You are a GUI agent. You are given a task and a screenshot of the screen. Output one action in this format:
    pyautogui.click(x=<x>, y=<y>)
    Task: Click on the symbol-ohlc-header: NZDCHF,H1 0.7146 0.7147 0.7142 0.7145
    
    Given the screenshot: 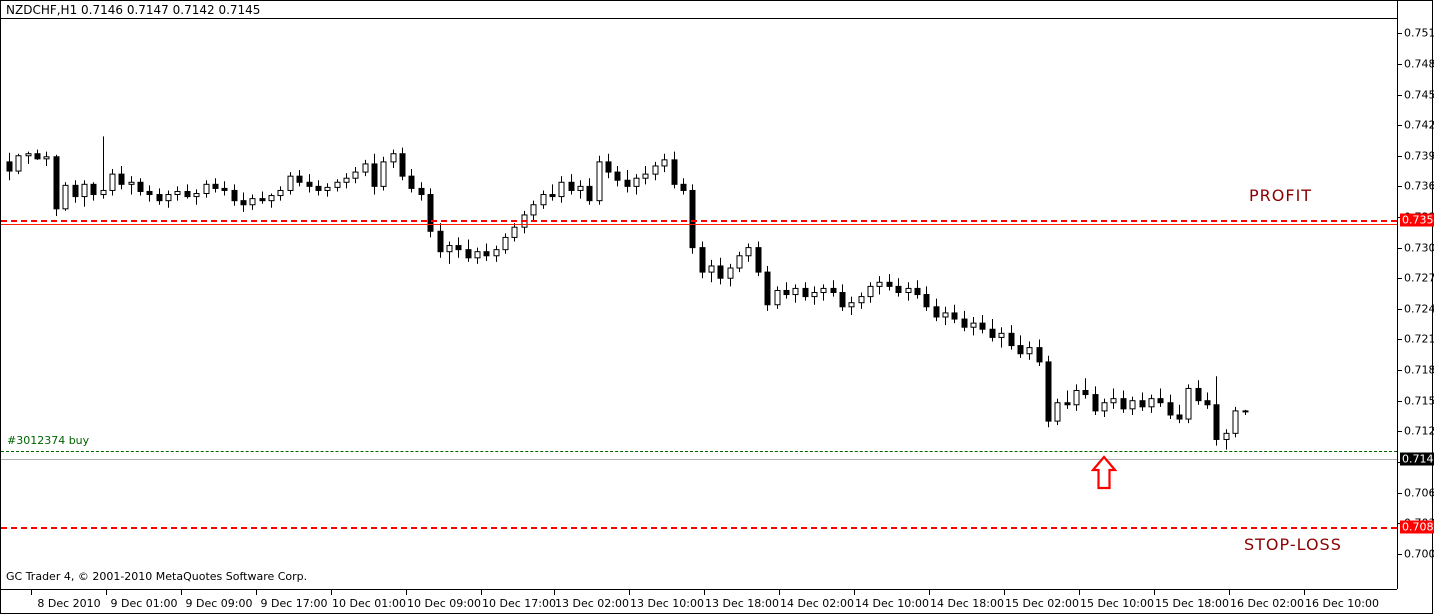 What is the action you would take?
    pyautogui.click(x=133, y=10)
    